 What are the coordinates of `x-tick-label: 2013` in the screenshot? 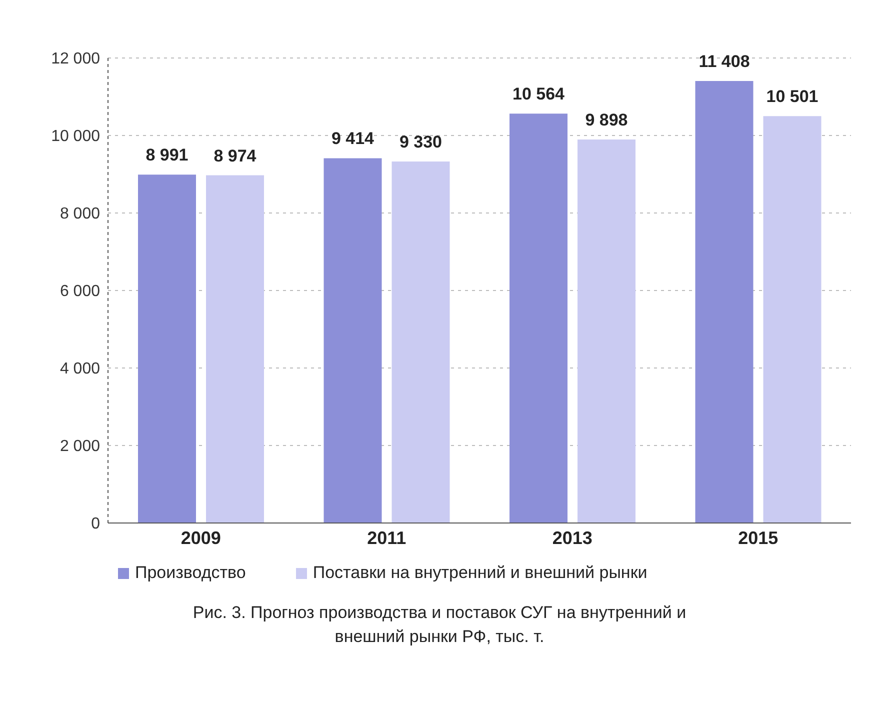 It's located at (572, 538).